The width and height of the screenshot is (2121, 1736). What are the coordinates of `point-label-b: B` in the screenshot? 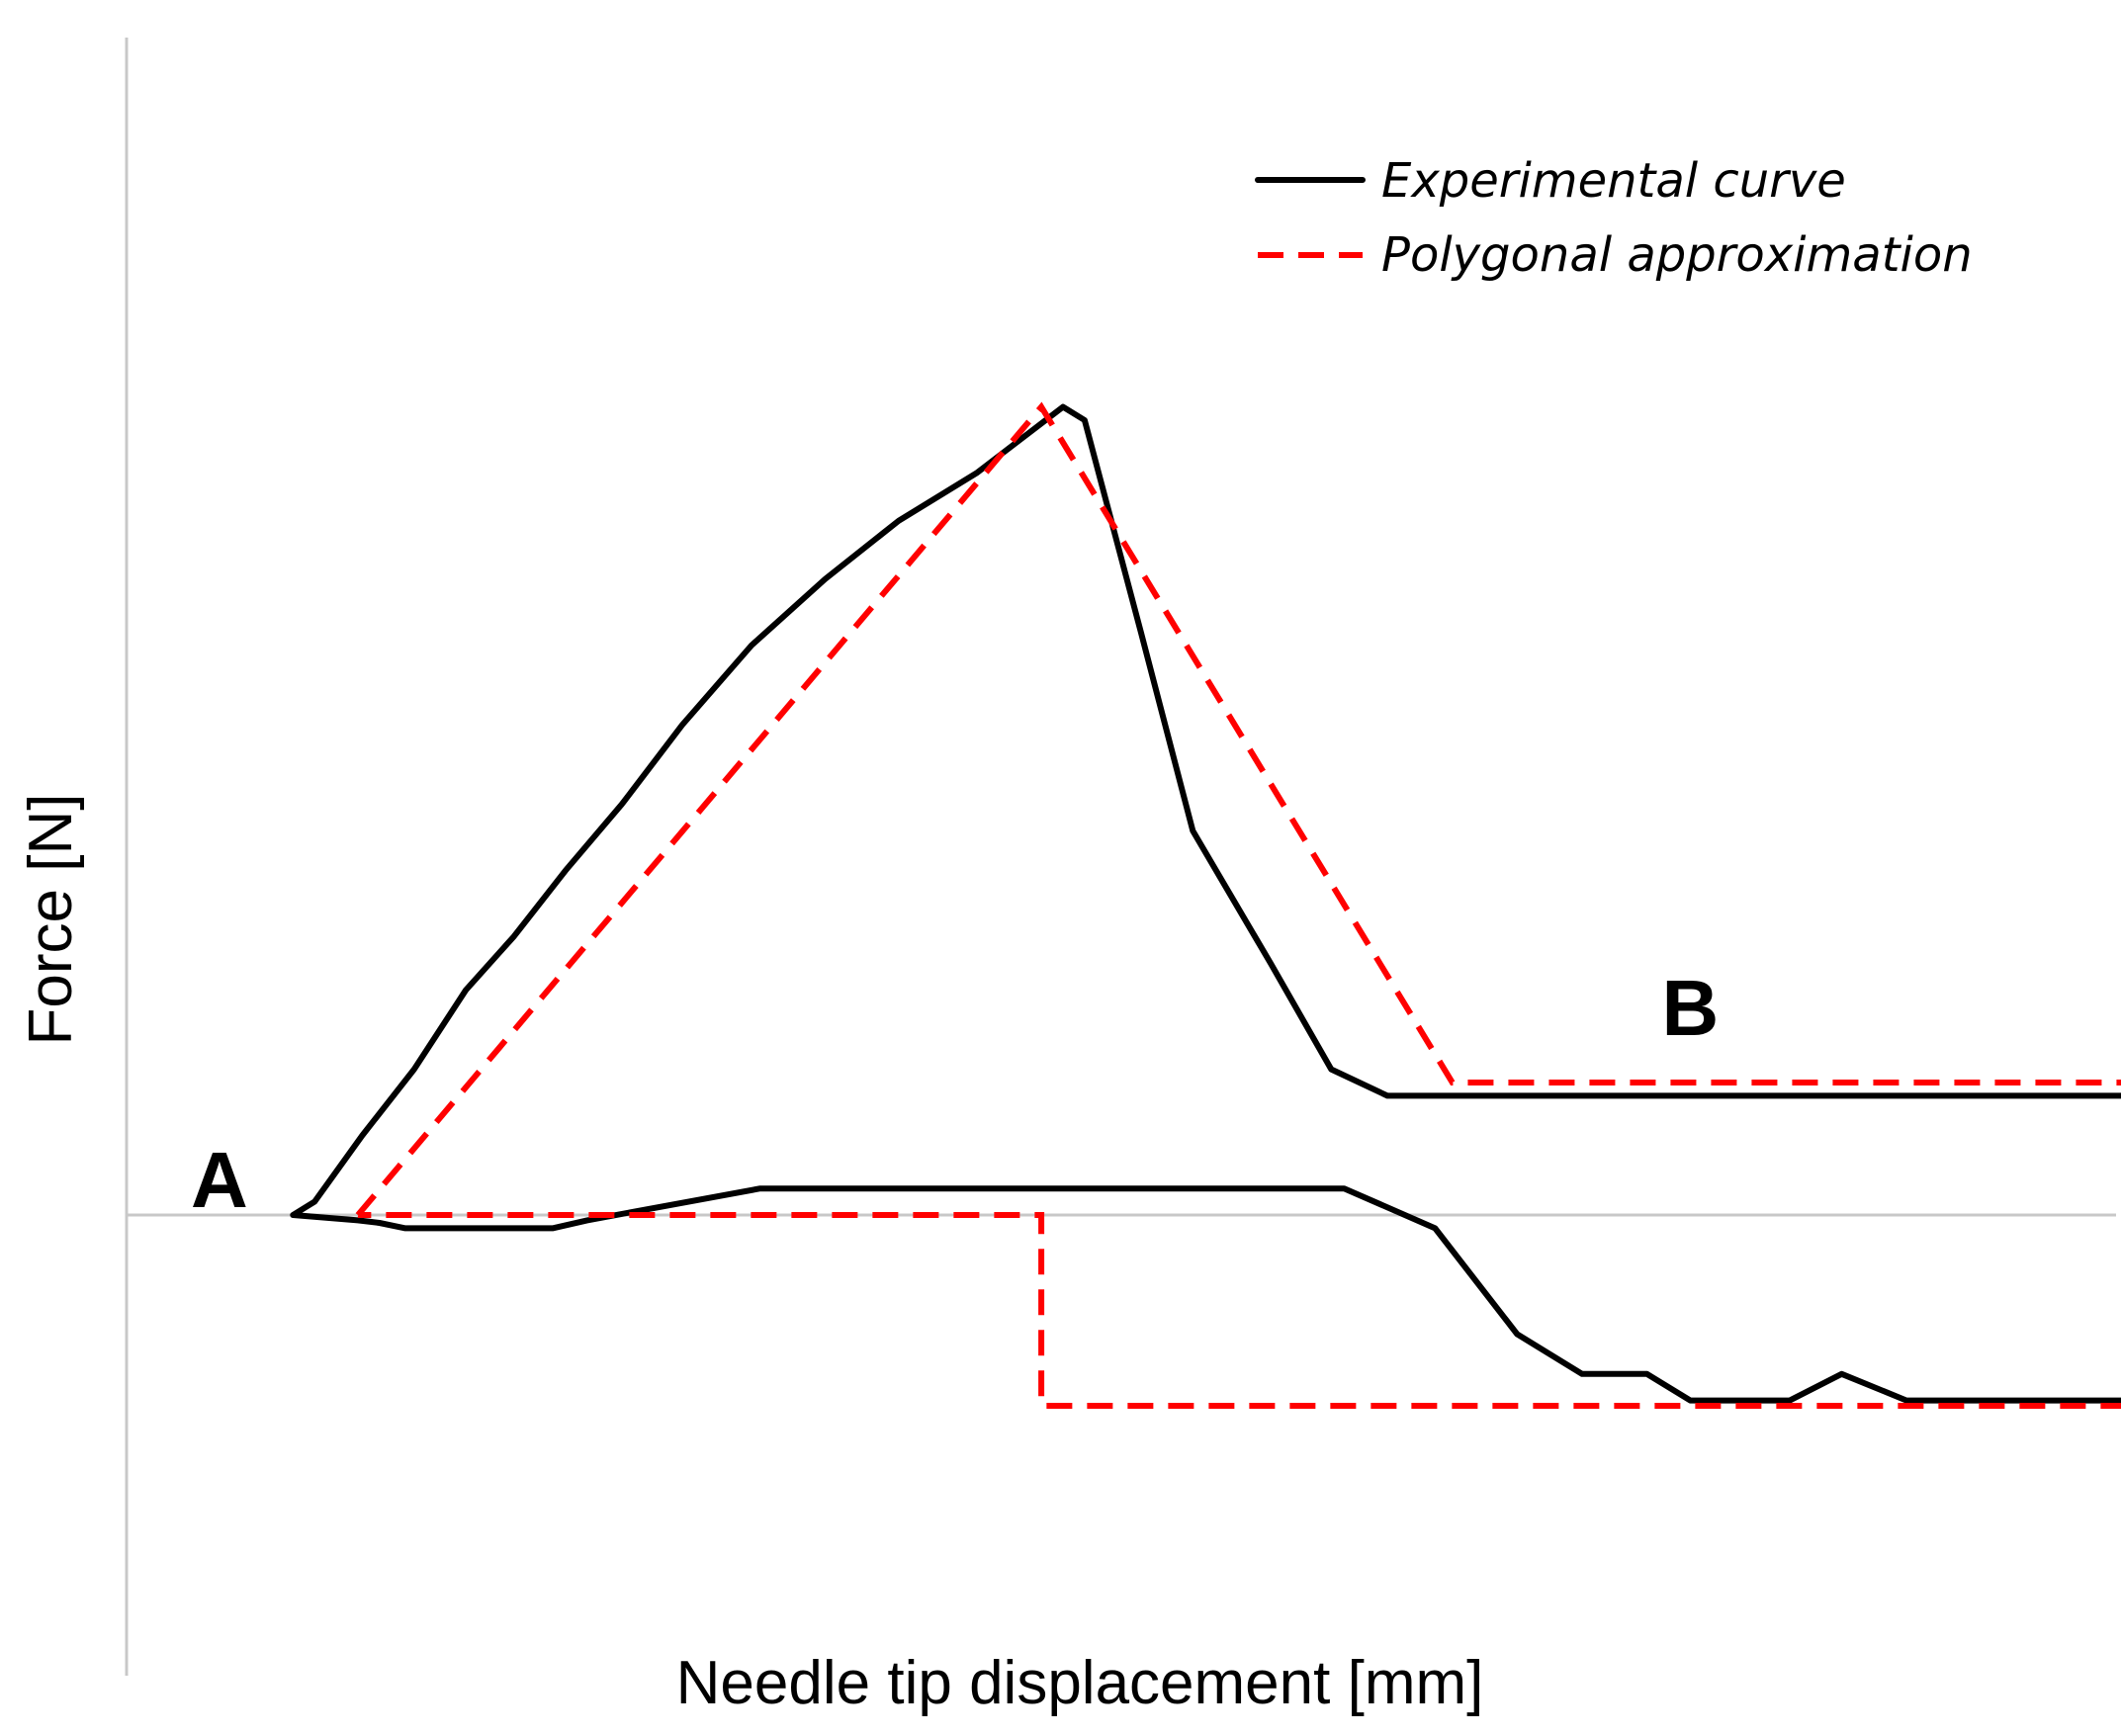 It's located at (1690, 1008).